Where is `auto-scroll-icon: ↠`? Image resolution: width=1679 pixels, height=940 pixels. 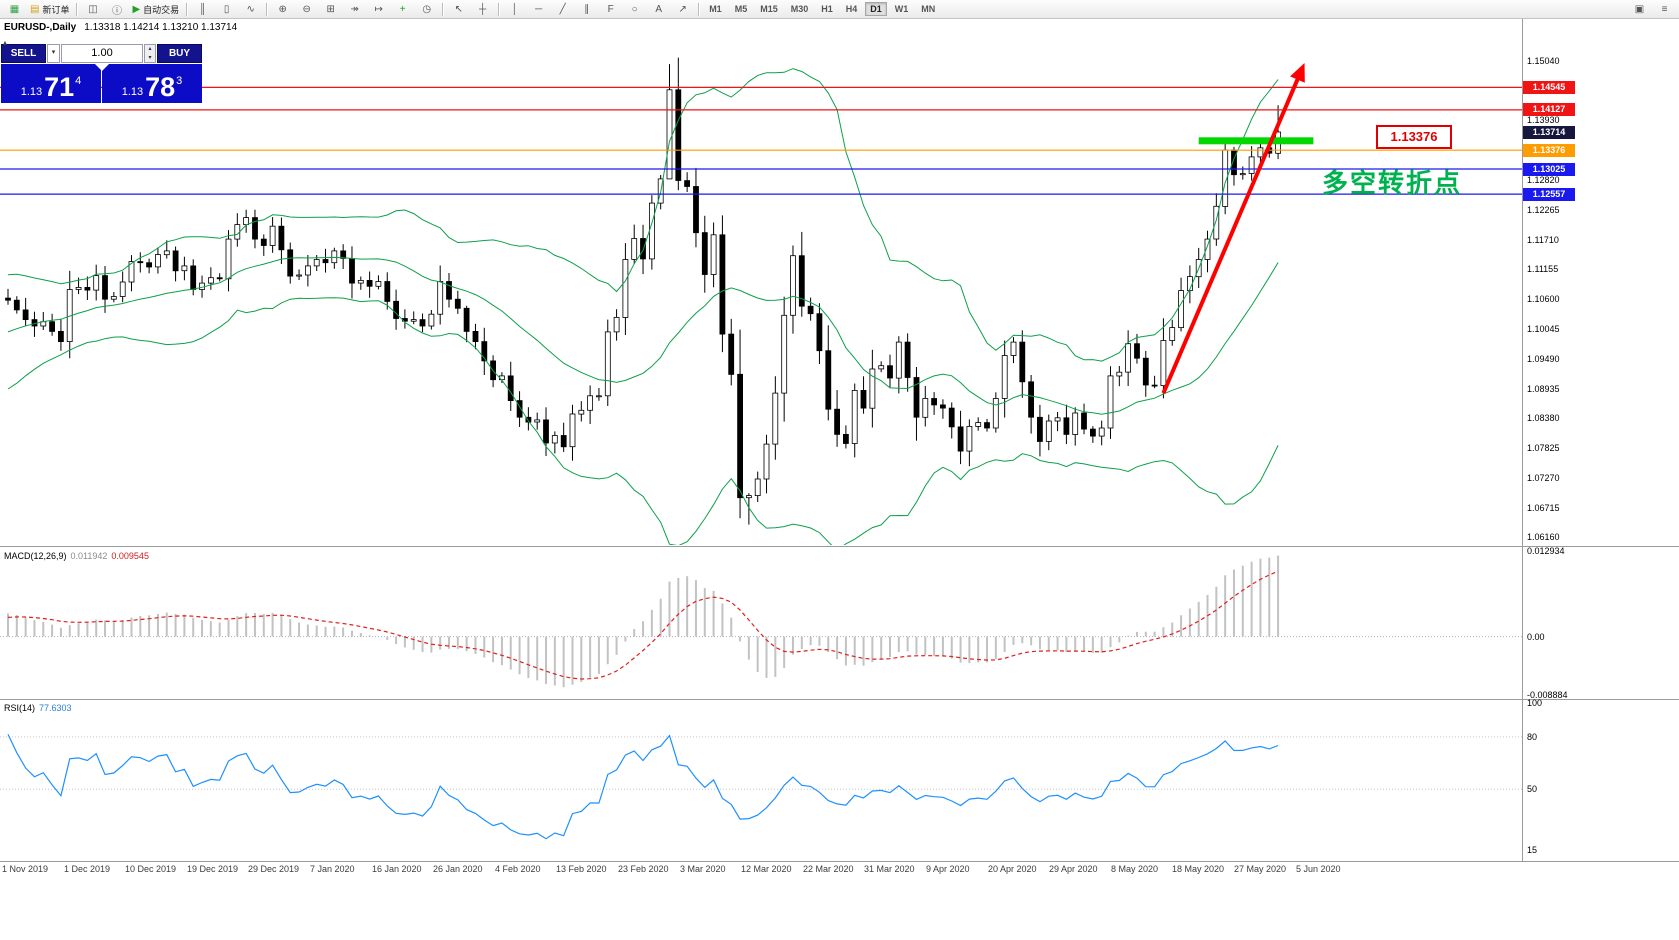
auto-scroll-icon: ↠ is located at coordinates (354, 9).